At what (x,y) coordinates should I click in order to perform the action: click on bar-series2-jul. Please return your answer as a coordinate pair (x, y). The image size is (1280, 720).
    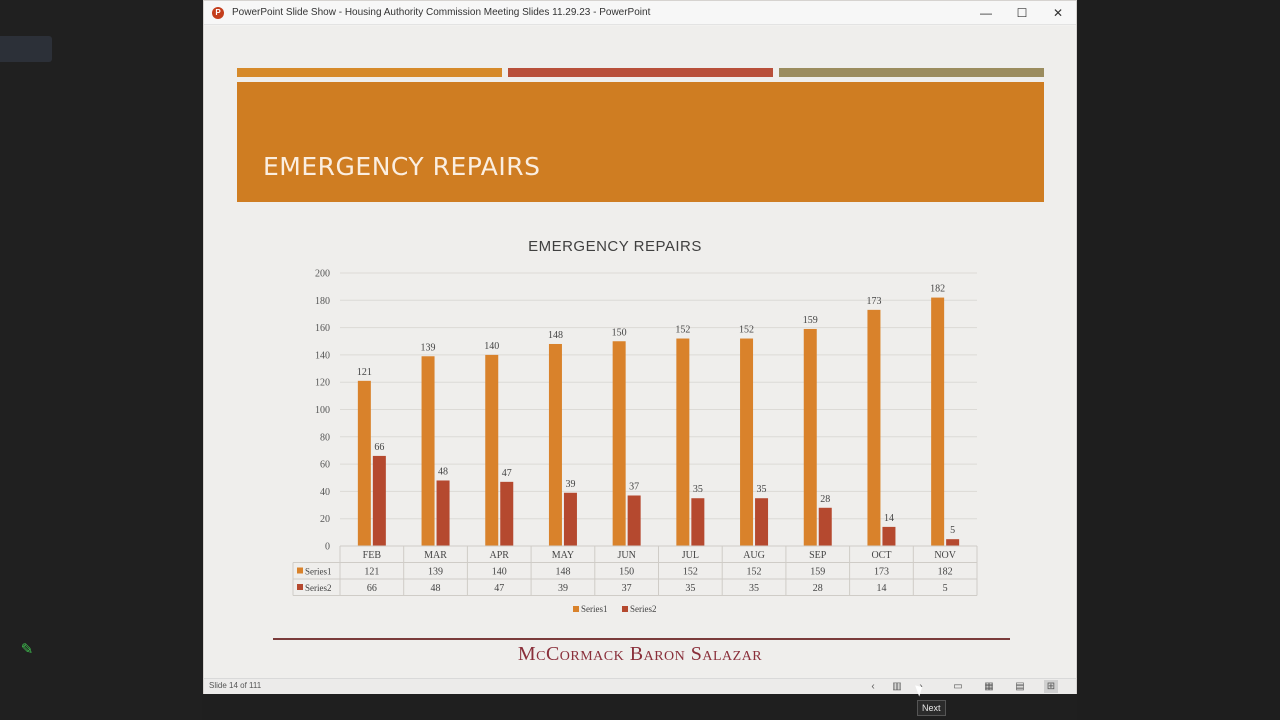
    Looking at the image, I should click on (698, 522).